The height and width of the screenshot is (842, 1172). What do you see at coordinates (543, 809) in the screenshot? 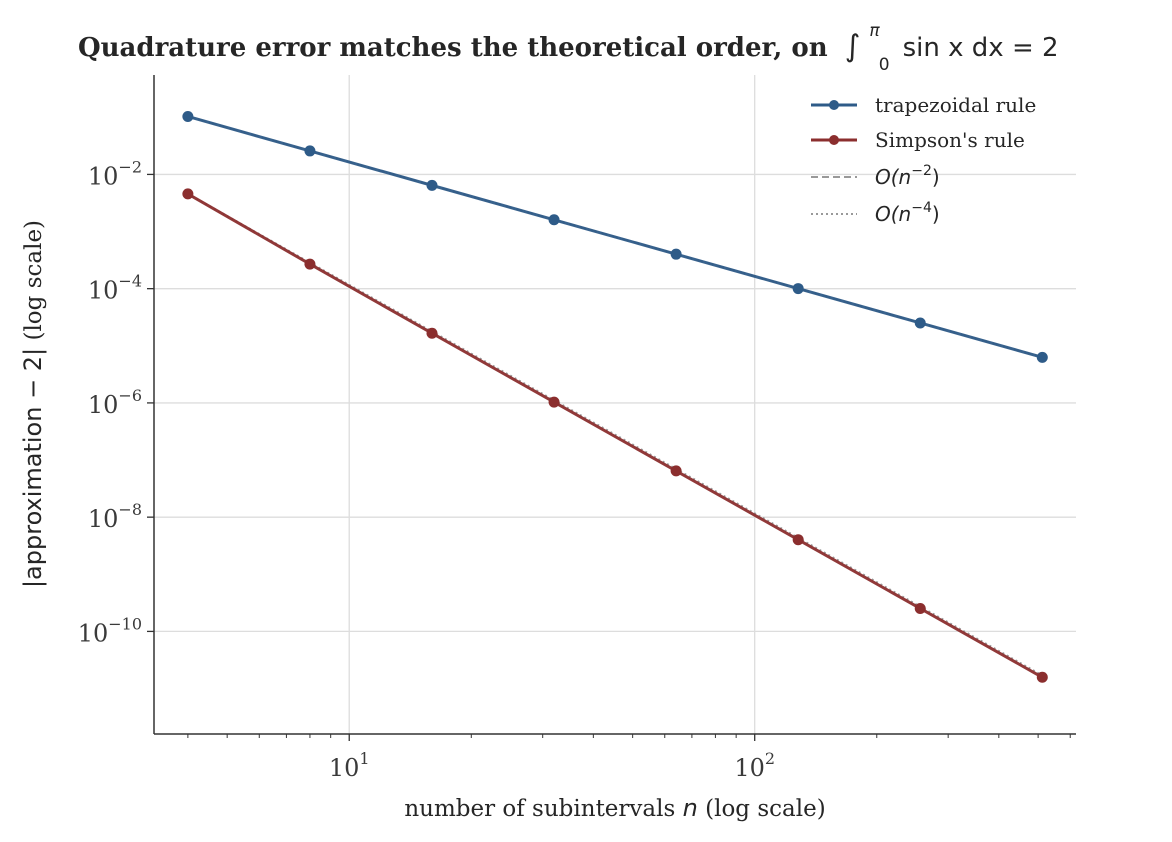
I see `x-axis-label-pre: number of subintervals` at bounding box center [543, 809].